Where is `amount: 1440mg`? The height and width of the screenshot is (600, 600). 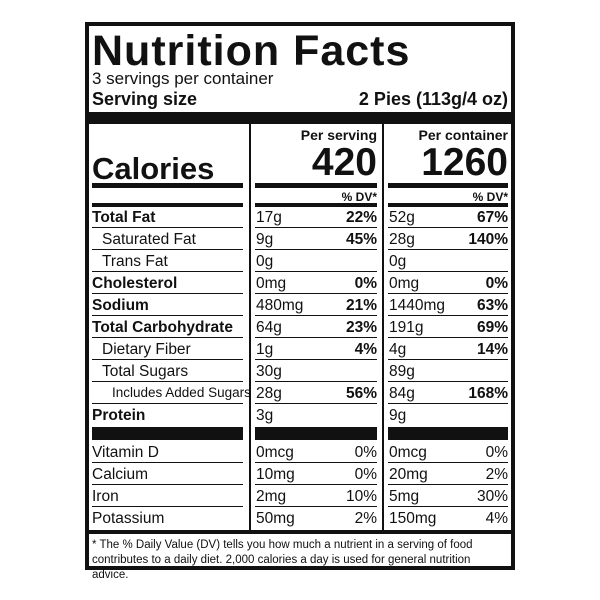 amount: 1440mg is located at coordinates (417, 305).